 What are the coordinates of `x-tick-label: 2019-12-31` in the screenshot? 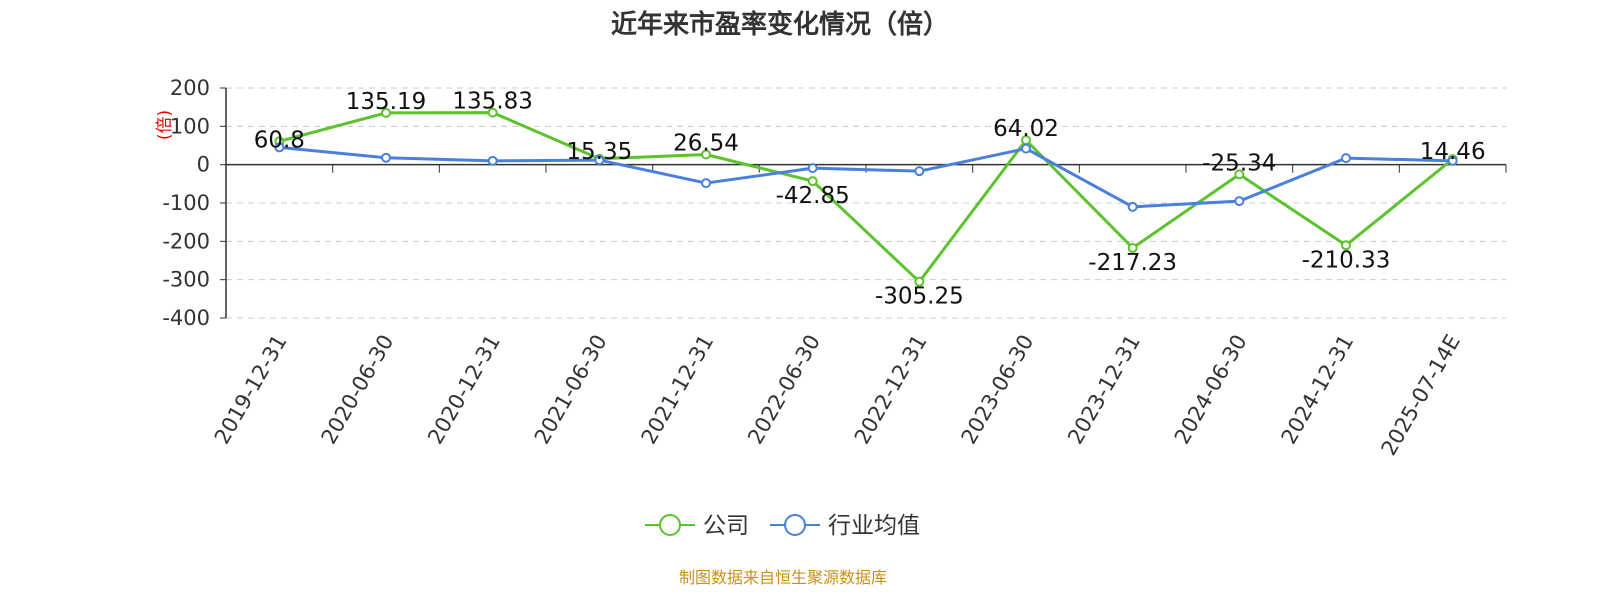 It's located at (251, 390).